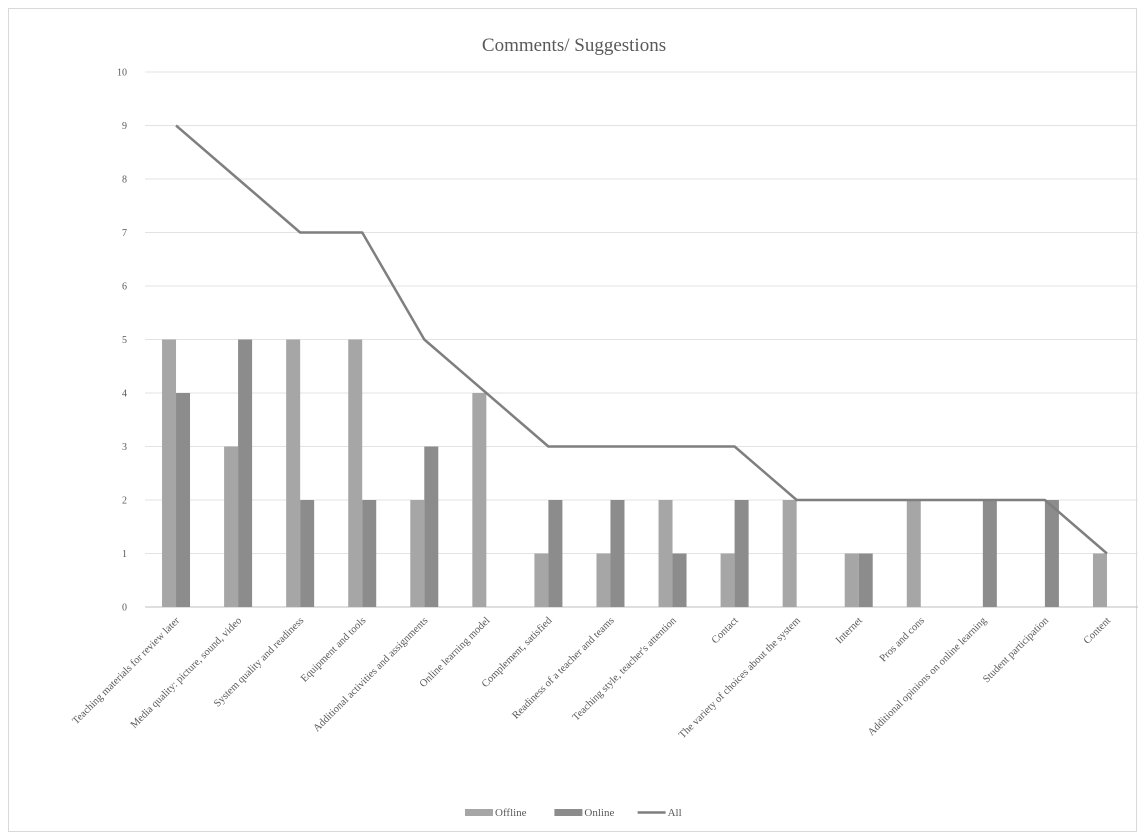 The height and width of the screenshot is (840, 1145). I want to click on y-tick-label: 1, so click(124, 554).